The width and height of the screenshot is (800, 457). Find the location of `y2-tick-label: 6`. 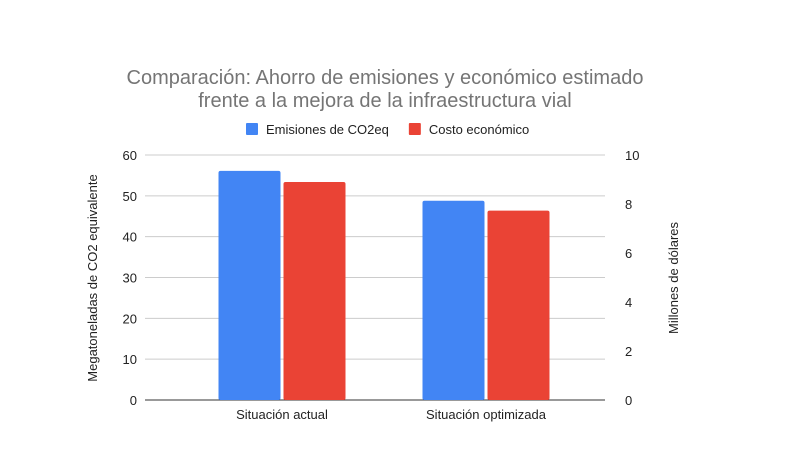

y2-tick-label: 6 is located at coordinates (628, 253).